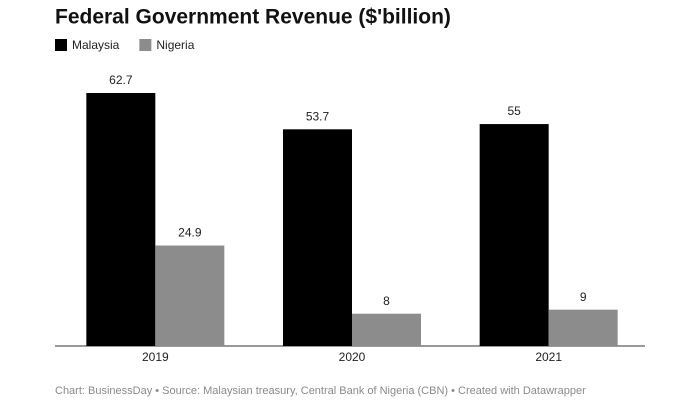 This screenshot has width=700, height=400. Describe the element at coordinates (155, 357) in the screenshot. I see `x-tick-label: 2019` at that location.